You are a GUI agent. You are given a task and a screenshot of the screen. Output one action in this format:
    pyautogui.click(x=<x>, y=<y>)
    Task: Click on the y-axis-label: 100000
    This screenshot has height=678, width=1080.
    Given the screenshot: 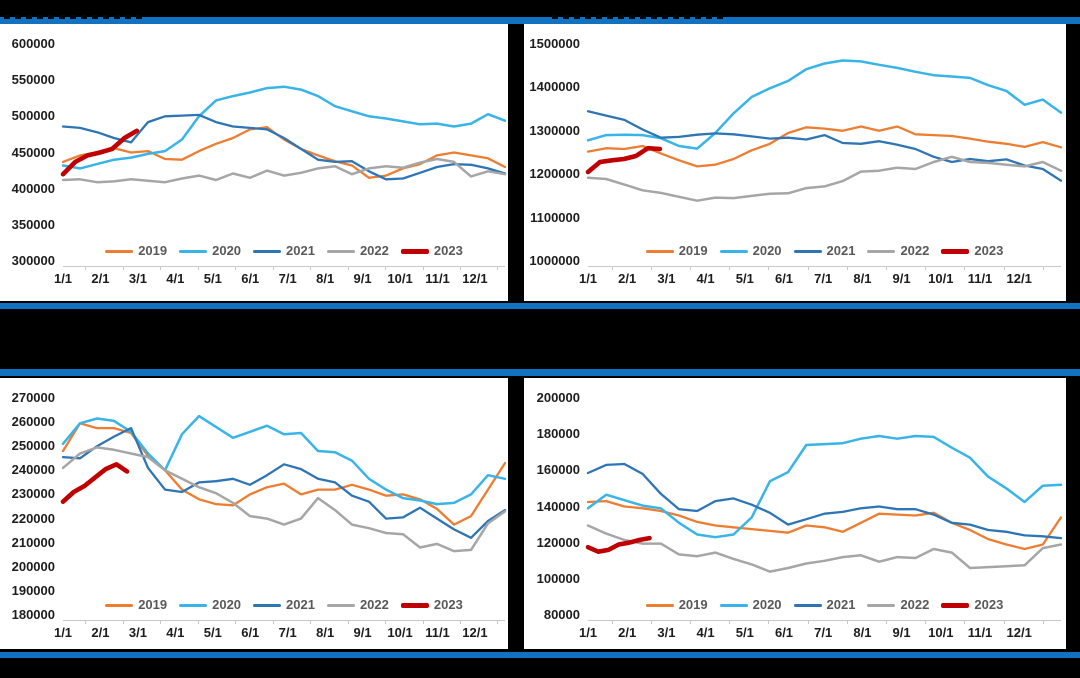 What is the action you would take?
    pyautogui.click(x=558, y=578)
    